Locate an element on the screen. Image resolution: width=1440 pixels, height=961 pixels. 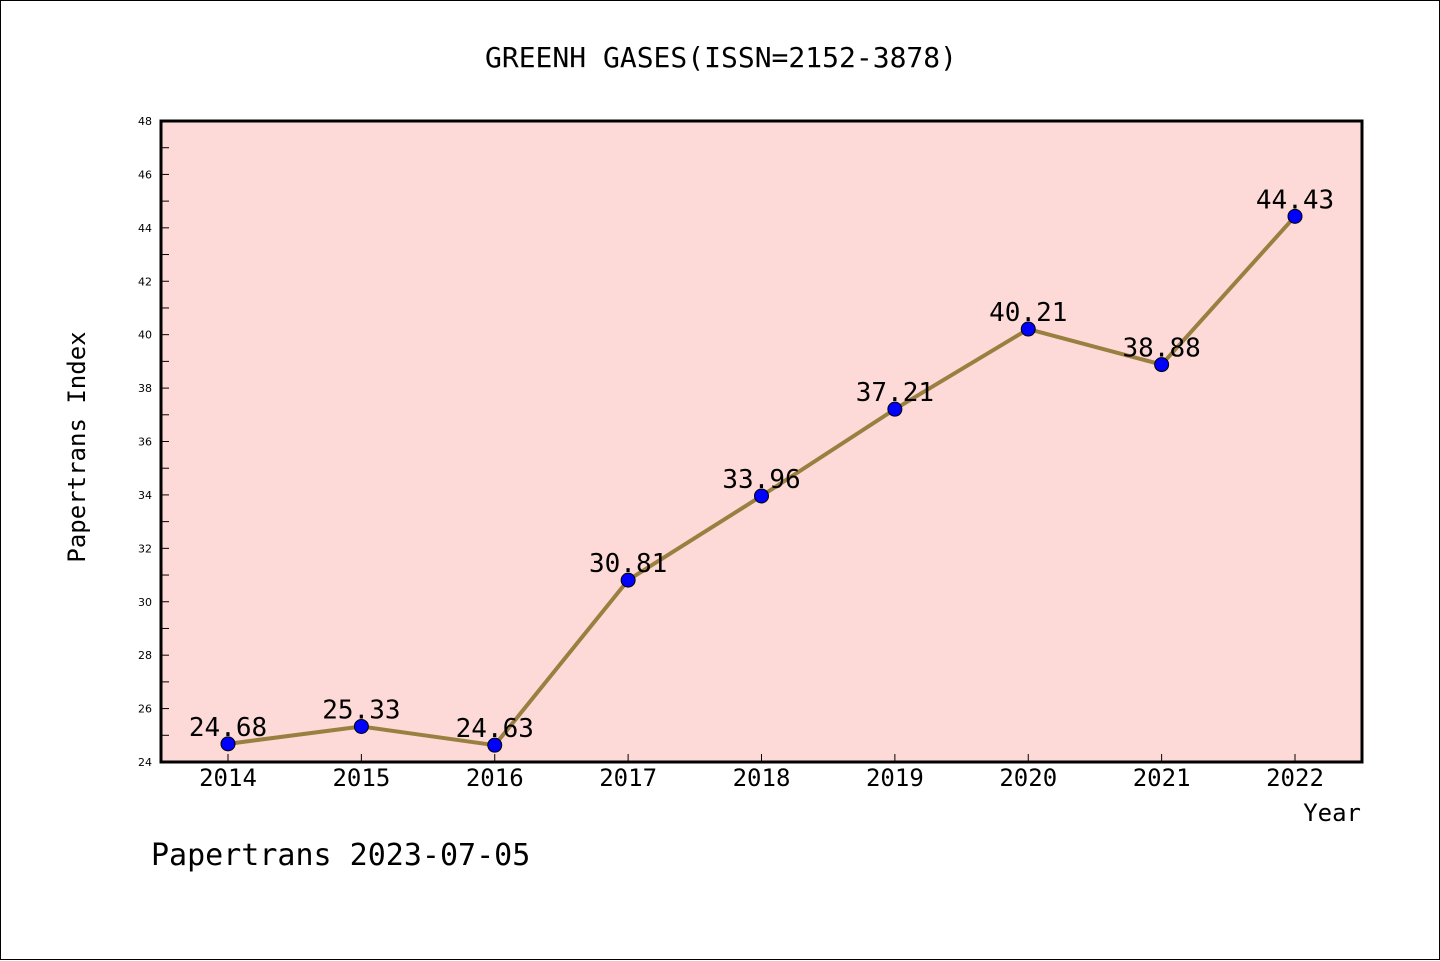
x-axis: 2014 2015 2016 2017 2018 2019 2020 2021 2022 is located at coordinates (761, 773).